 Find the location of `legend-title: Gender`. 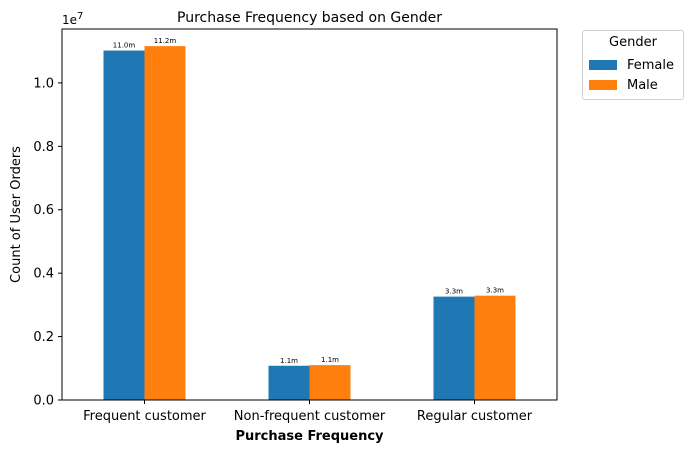

legend-title: Gender is located at coordinates (633, 42).